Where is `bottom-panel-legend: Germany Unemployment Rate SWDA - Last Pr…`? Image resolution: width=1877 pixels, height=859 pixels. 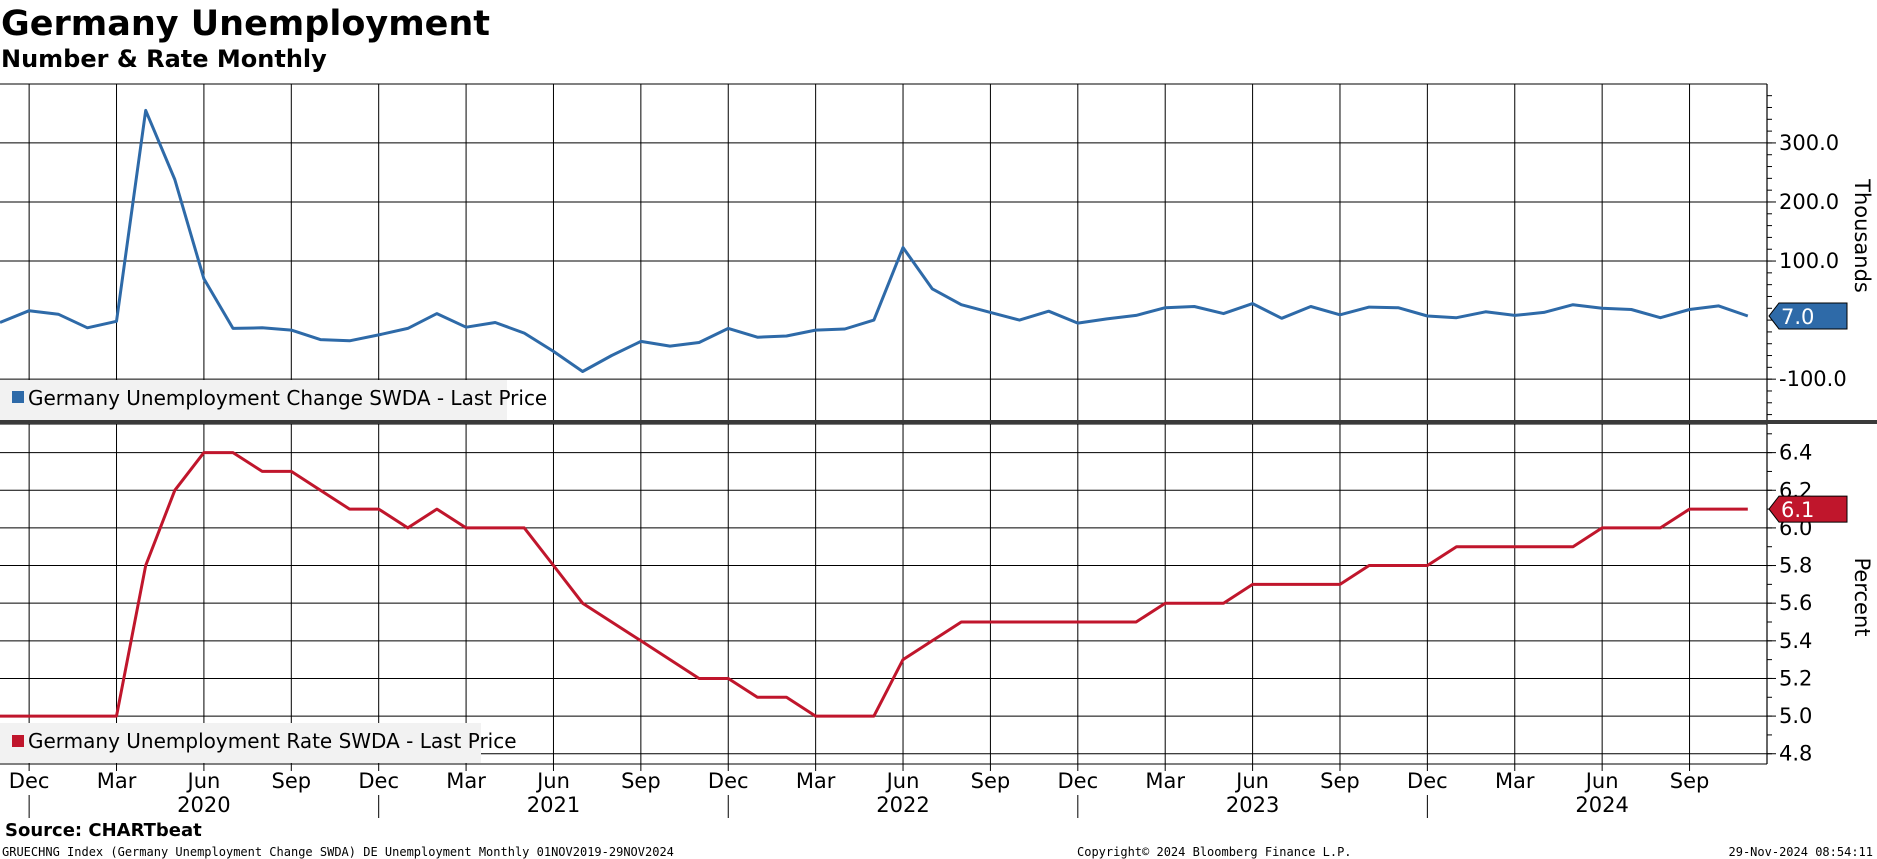 bottom-panel-legend: Germany Unemployment Rate SWDA - Last Pr… is located at coordinates (258, 743).